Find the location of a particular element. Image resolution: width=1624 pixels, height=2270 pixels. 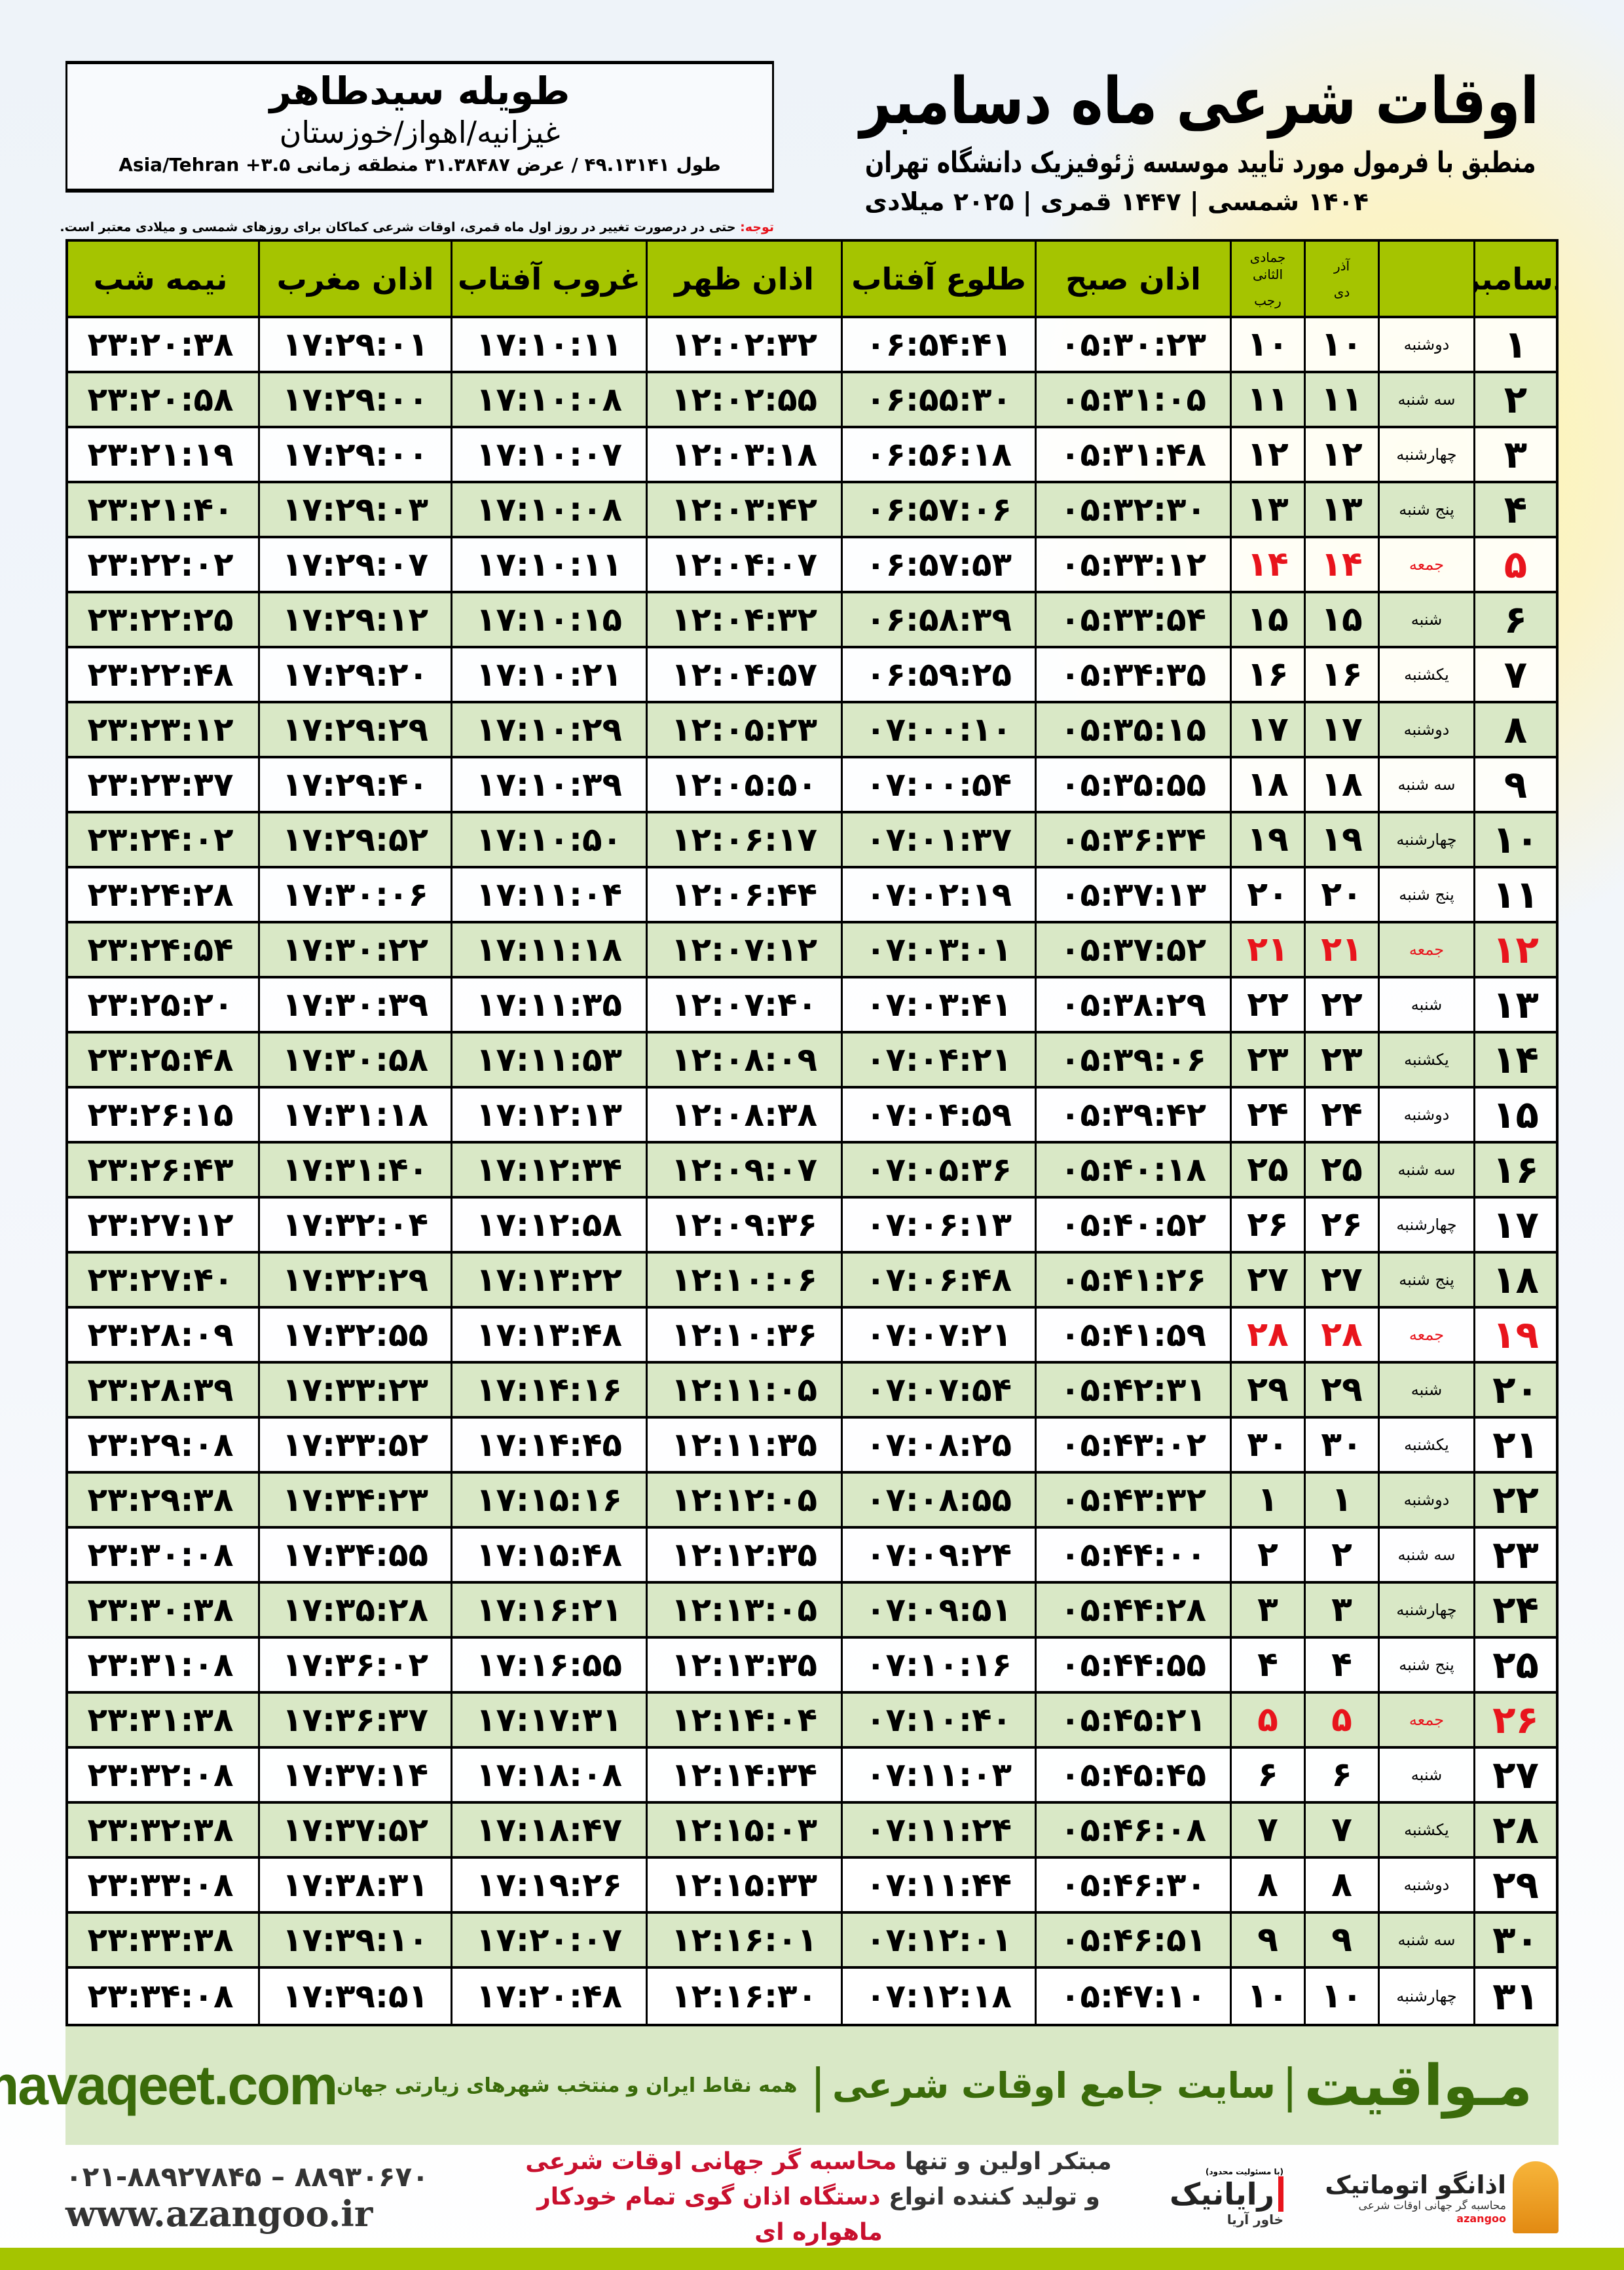

cell-shamsi-day: ۱۳ is located at coordinates (1341, 509).